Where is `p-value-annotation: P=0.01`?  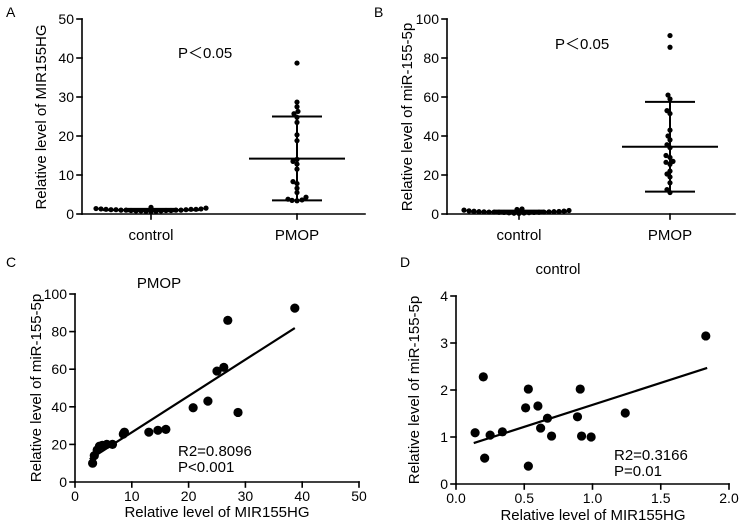 p-value-annotation: P=0.01 is located at coordinates (638, 471).